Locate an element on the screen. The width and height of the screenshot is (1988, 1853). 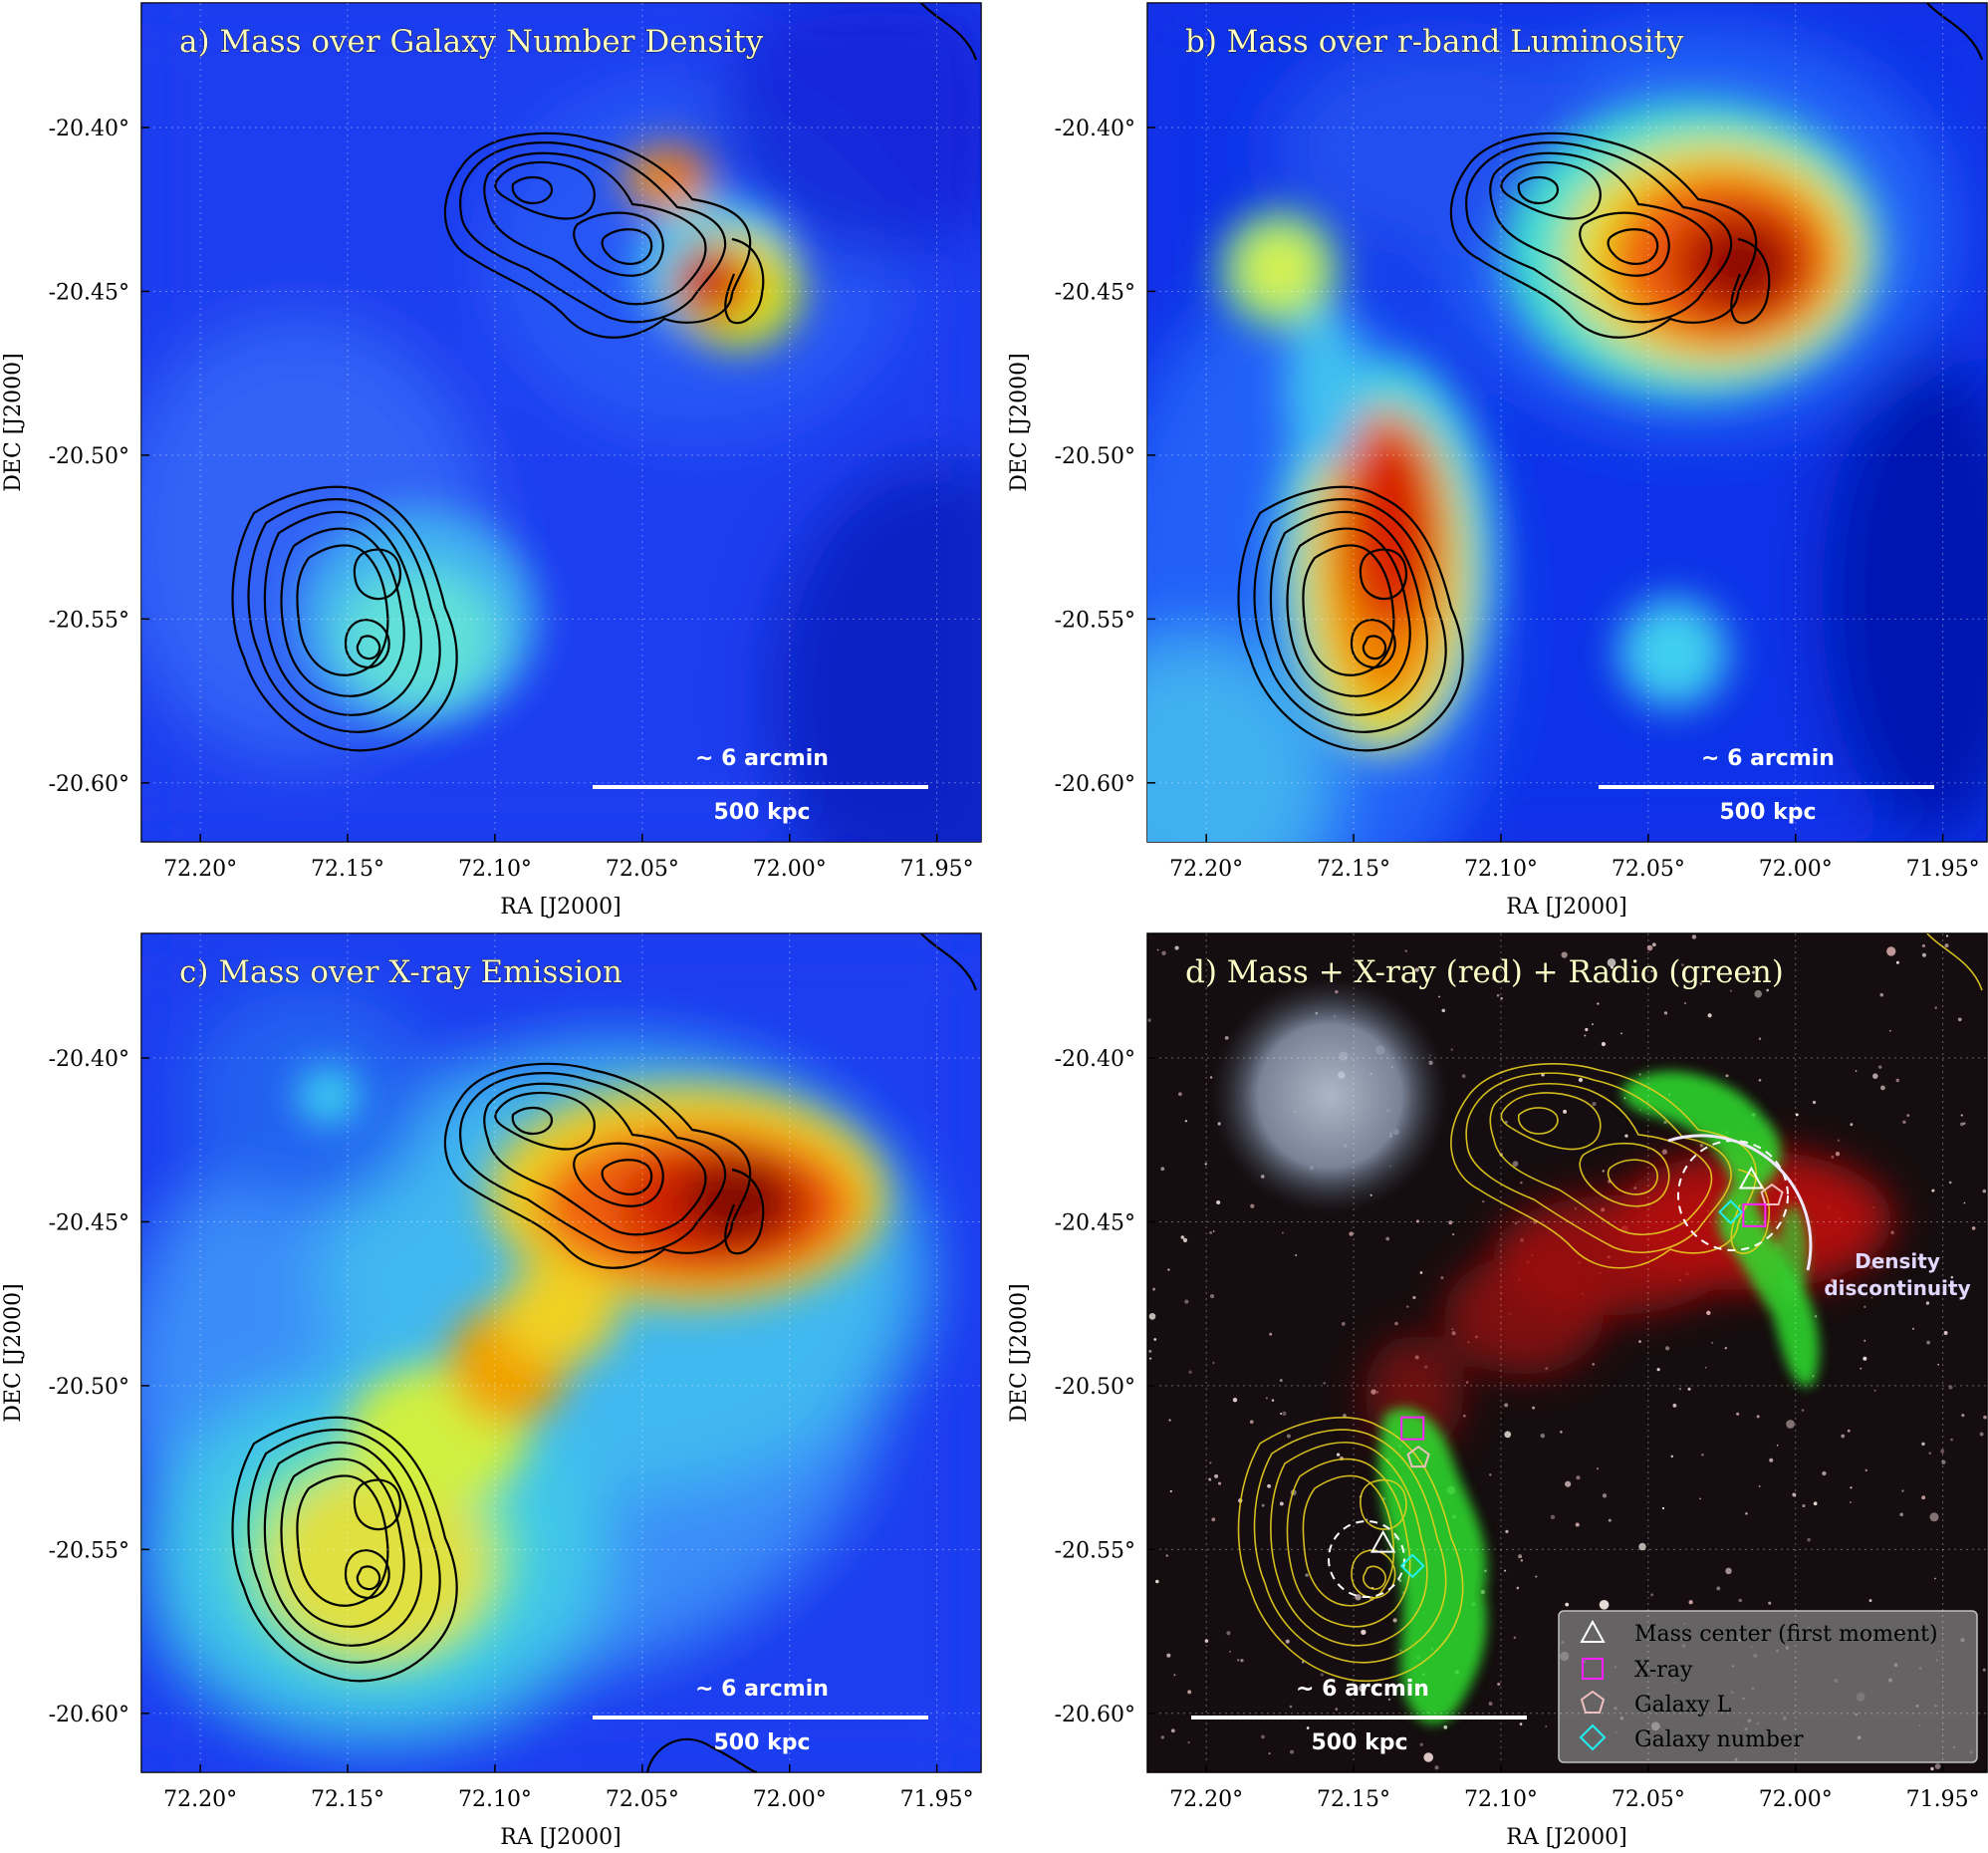
x-tick-label: 71.95° is located at coordinates (937, 1799).